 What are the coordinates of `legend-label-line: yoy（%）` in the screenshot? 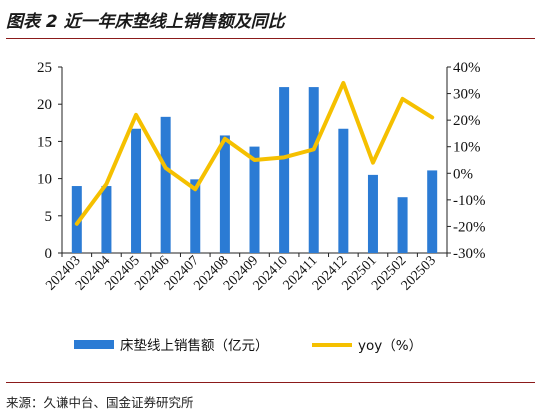 It's located at (390, 346).